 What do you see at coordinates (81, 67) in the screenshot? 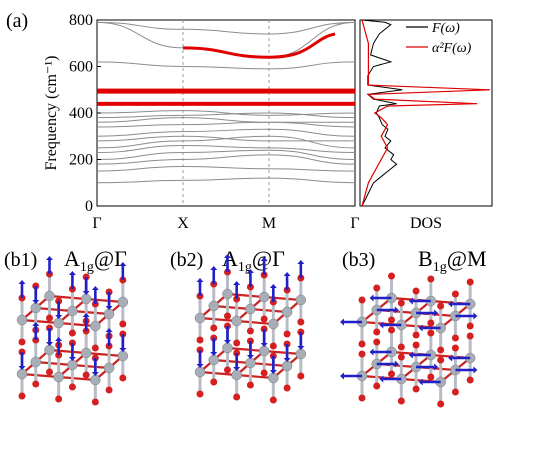
I see `y-tick-label: 600` at bounding box center [81, 67].